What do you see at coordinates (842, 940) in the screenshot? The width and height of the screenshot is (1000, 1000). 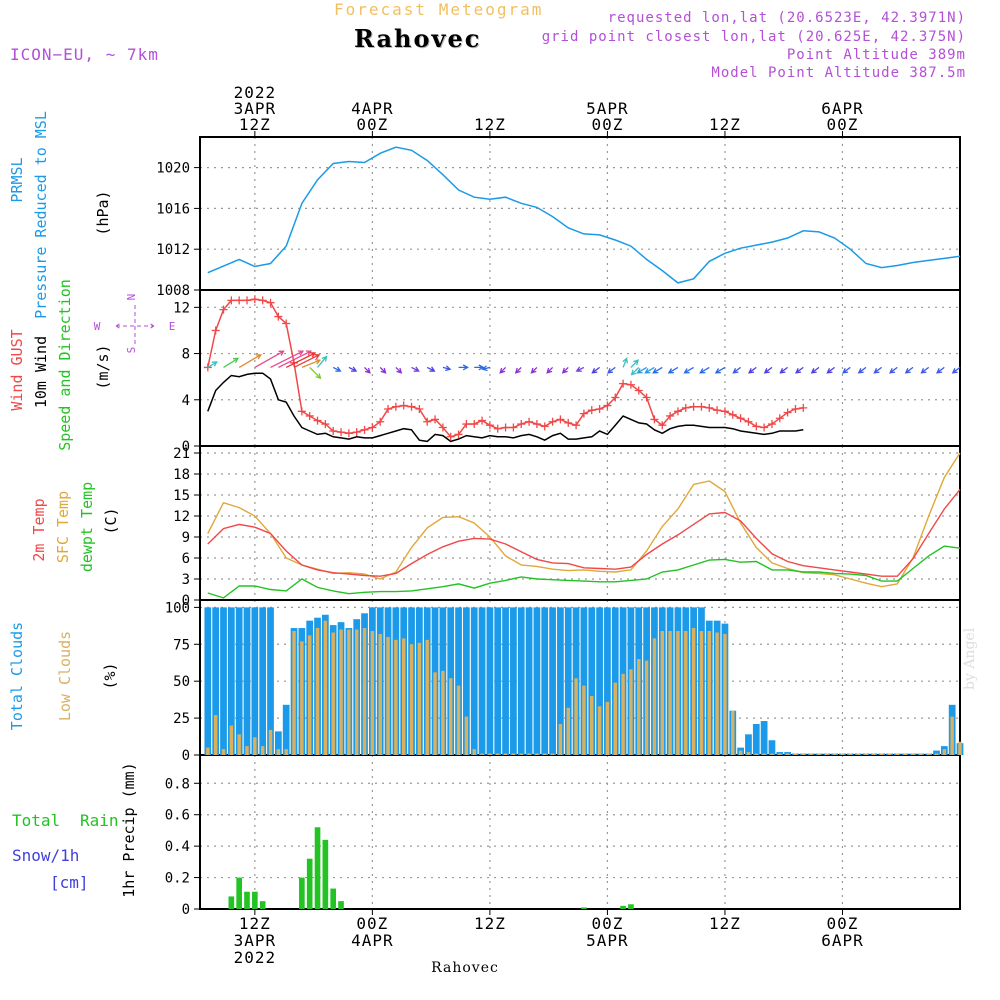 I see `bottom-time-label: 6APR` at bounding box center [842, 940].